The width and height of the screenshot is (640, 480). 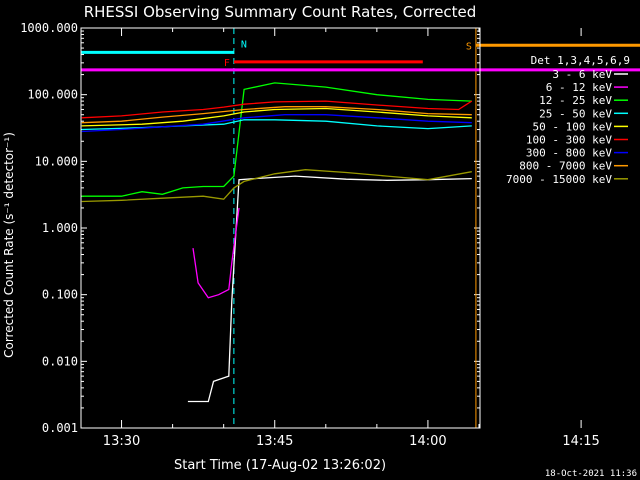 What do you see at coordinates (469, 46) in the screenshot?
I see `flag-label-s: S` at bounding box center [469, 46].